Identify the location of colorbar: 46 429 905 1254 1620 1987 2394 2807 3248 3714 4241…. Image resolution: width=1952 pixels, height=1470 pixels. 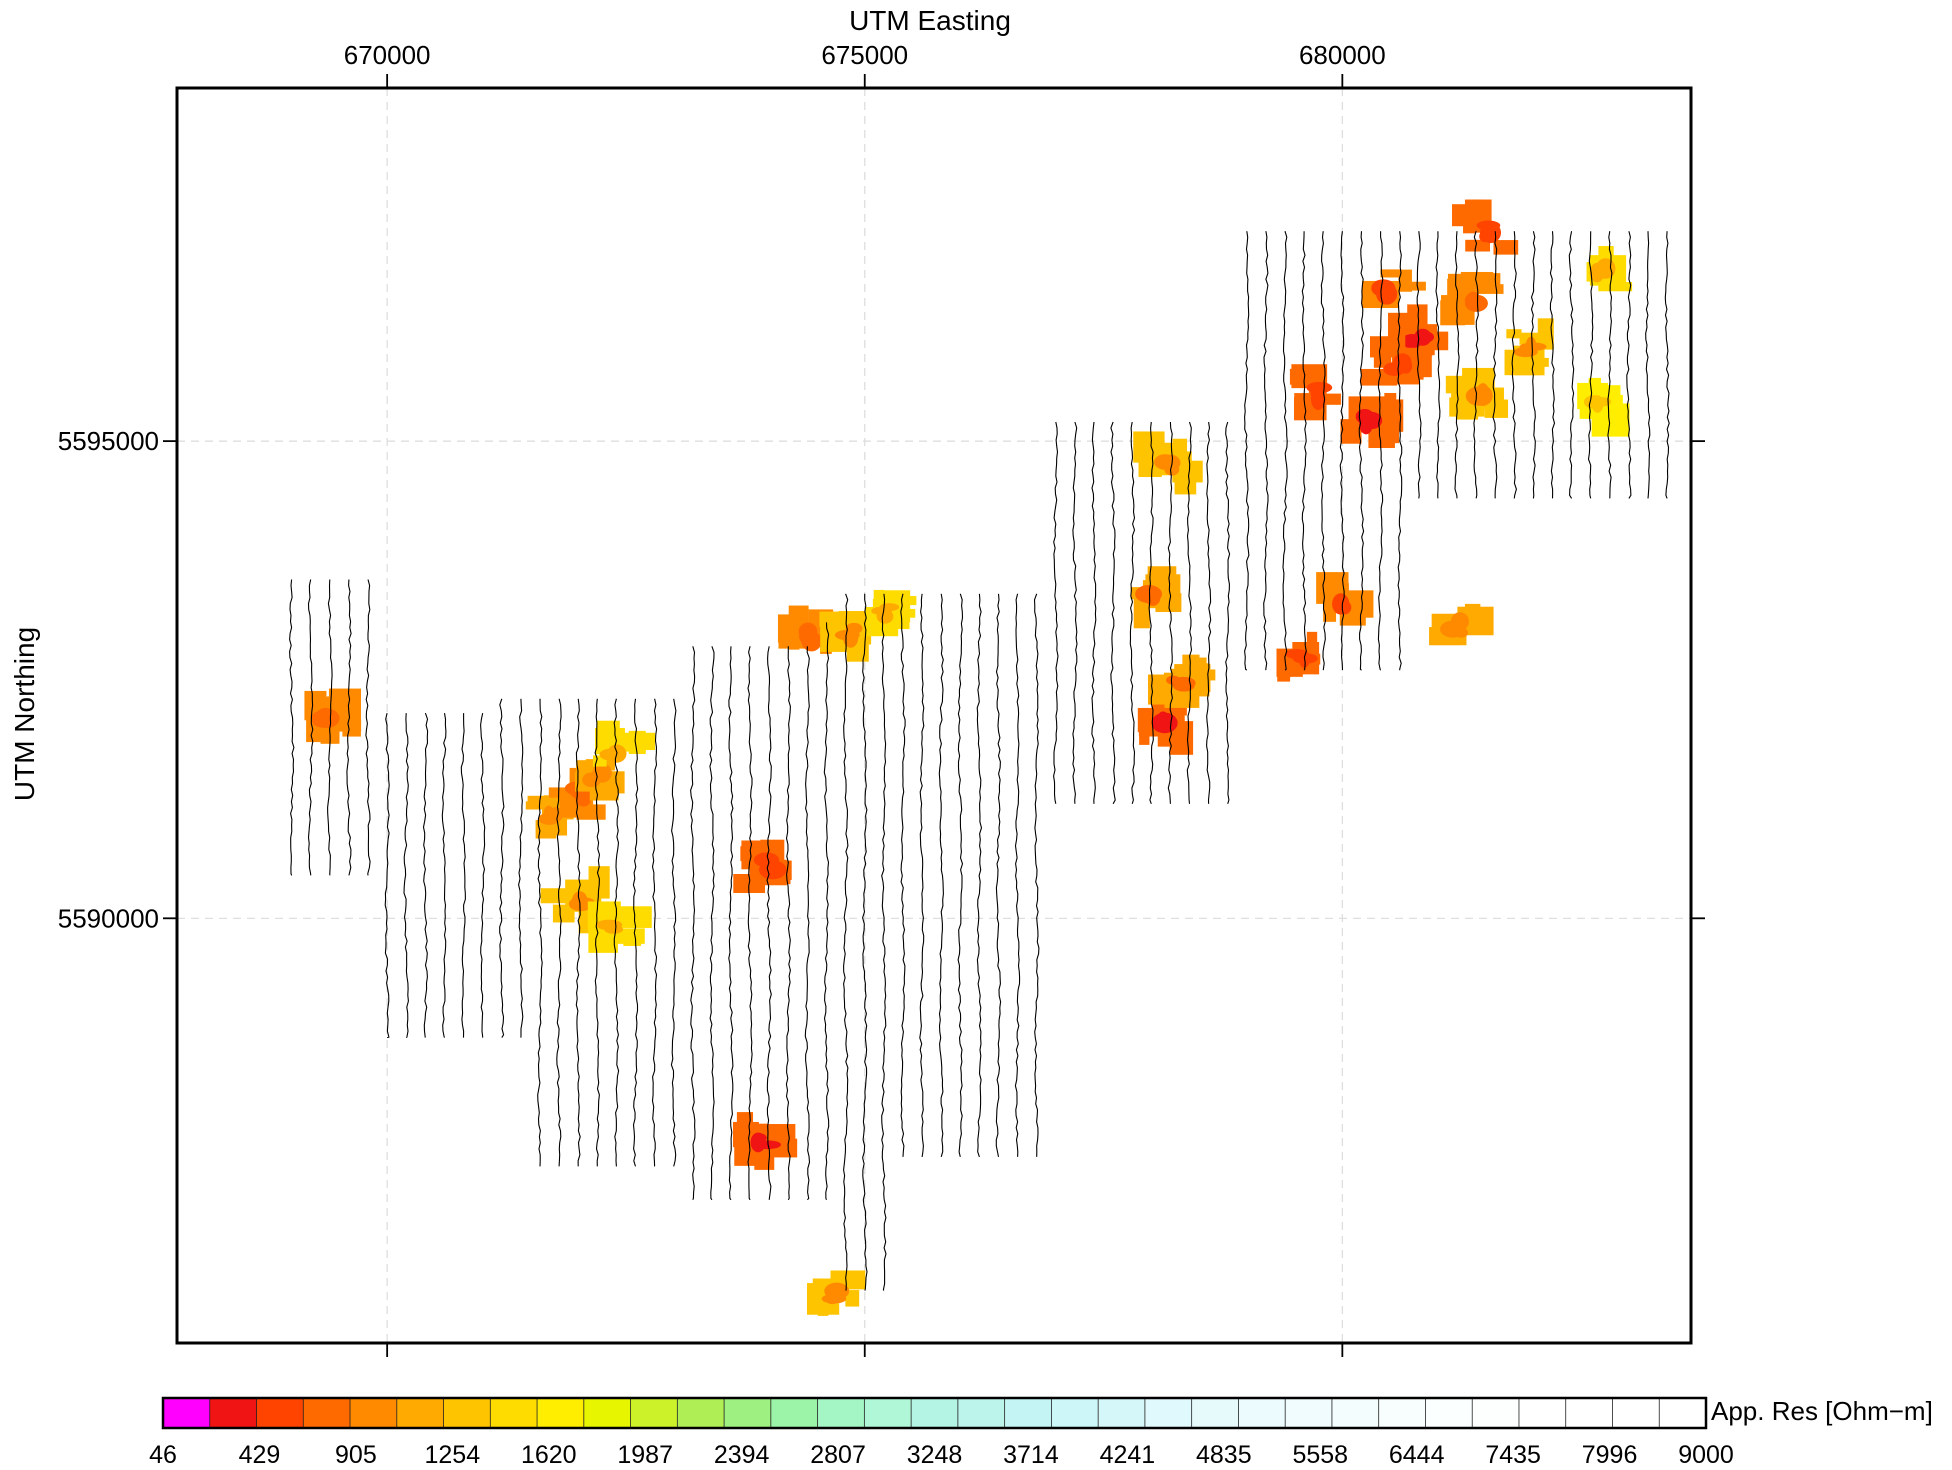
(941, 1432).